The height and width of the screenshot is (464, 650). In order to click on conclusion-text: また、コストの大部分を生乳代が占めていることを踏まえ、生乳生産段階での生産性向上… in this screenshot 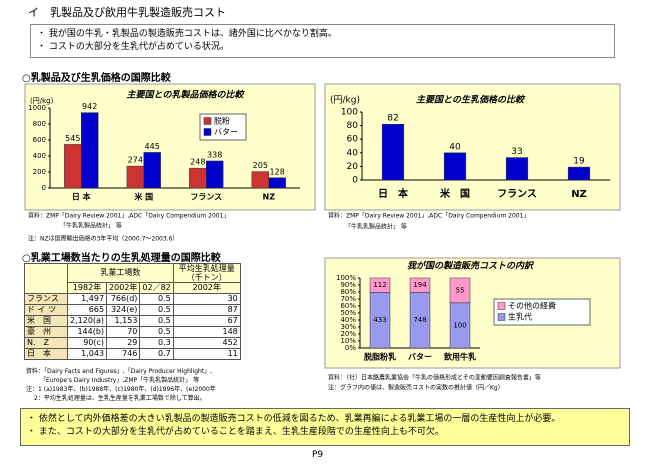, I will do `click(241, 432)`.